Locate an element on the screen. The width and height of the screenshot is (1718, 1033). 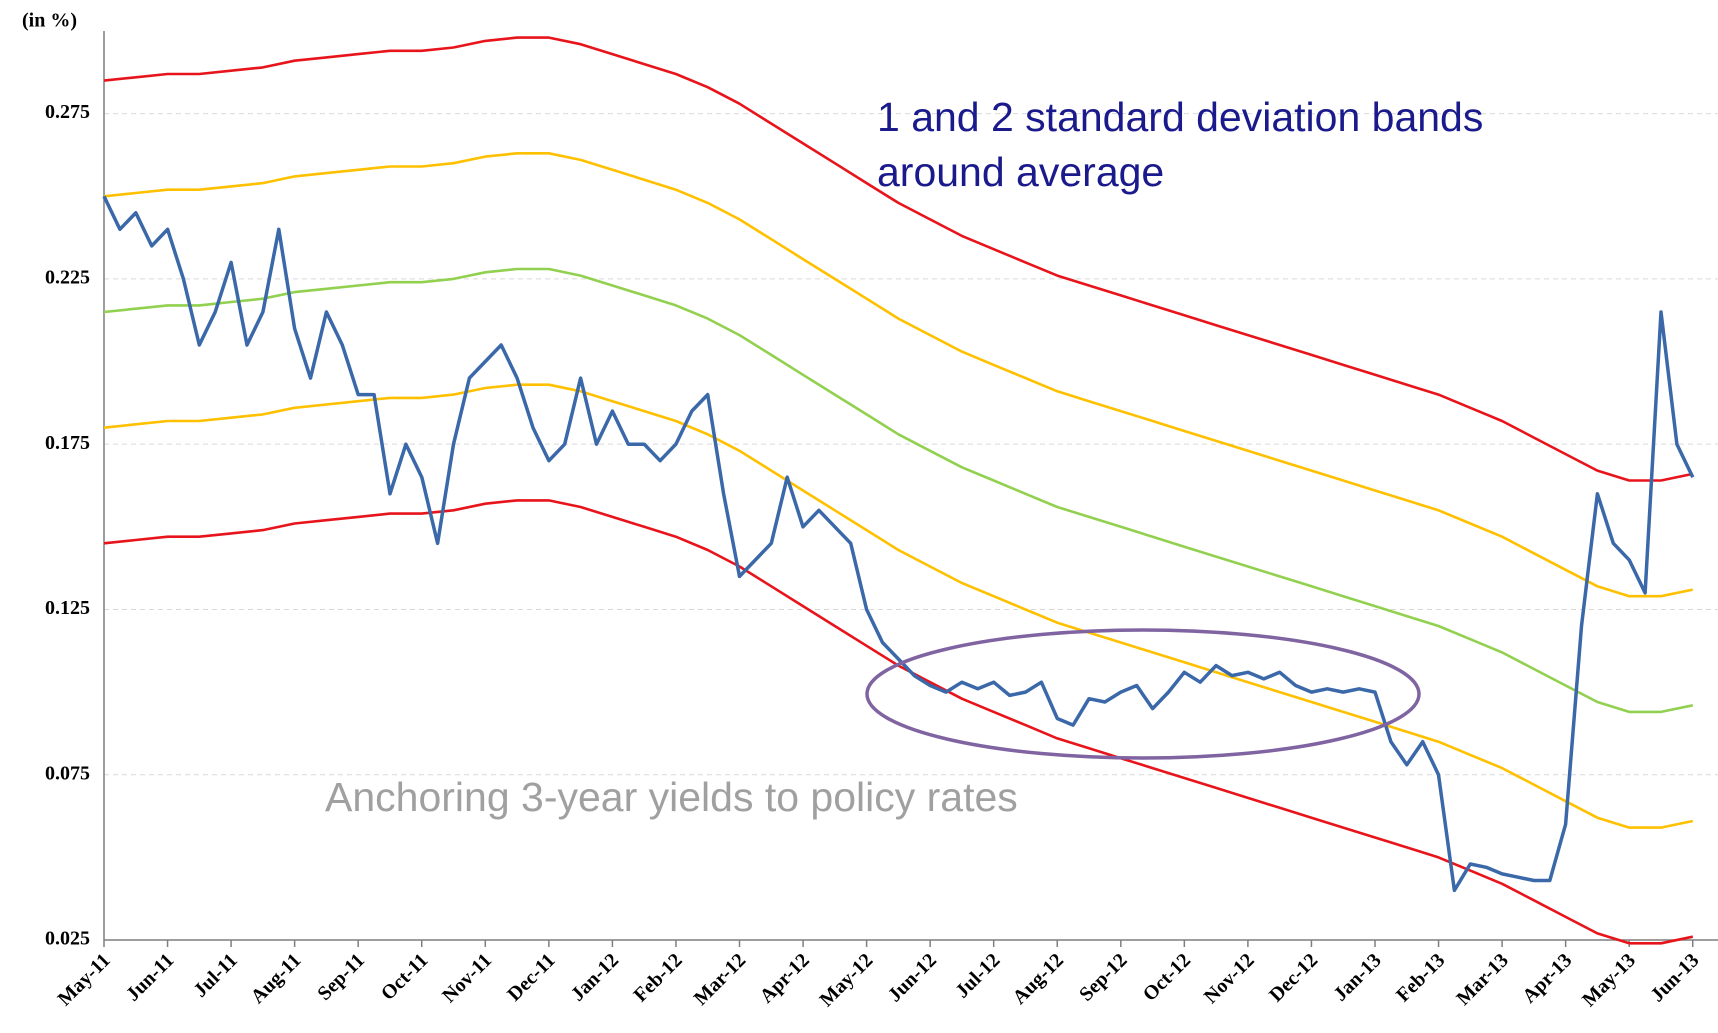
annotation: Anchoring 3-year yields to policy rates is located at coordinates (671, 797).